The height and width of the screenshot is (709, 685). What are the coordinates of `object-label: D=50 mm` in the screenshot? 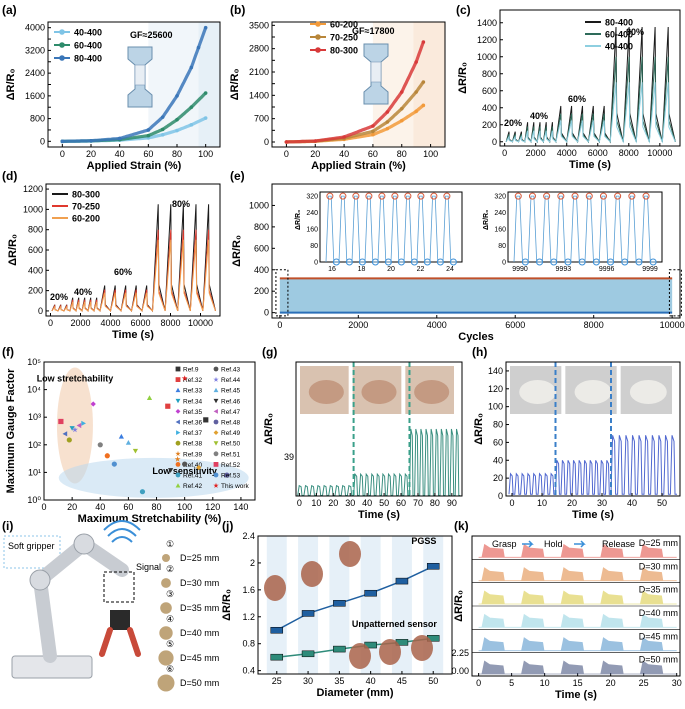 It's located at (199, 683).